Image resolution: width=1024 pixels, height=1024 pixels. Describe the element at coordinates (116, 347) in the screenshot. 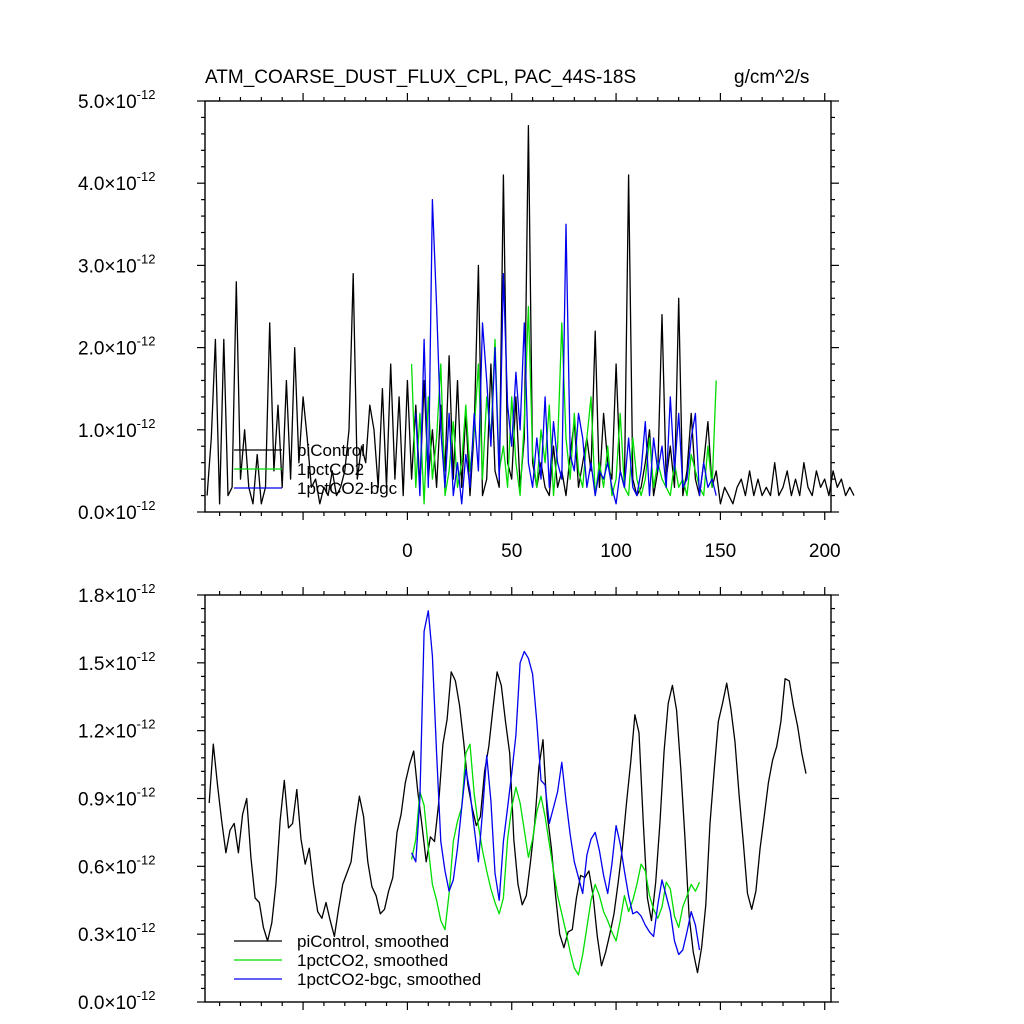

I see `y-tick-label: 2.0×10⁻¹²` at that location.